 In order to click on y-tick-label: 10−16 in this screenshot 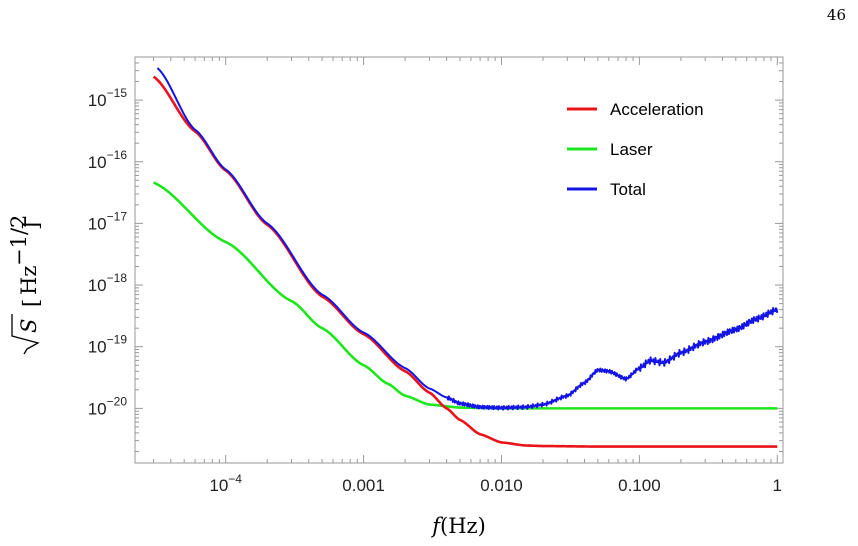, I will do `click(108, 160)`.